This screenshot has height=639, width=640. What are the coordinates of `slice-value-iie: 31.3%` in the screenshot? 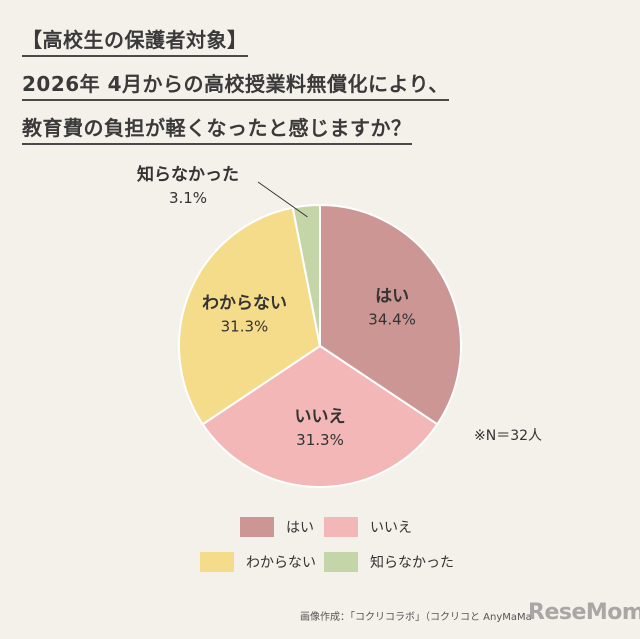 It's located at (320, 440).